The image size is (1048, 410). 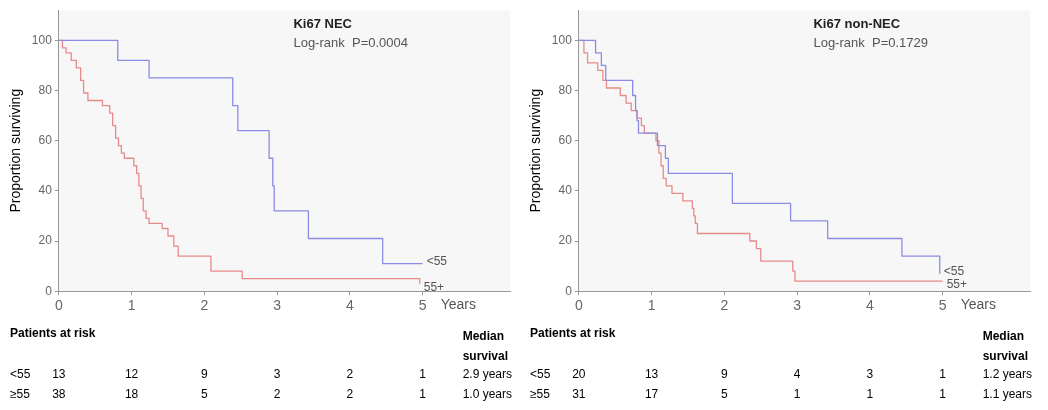 I want to click on text: <55 20 13 9 4 3 1 1.2 years, so click(x=781, y=374).